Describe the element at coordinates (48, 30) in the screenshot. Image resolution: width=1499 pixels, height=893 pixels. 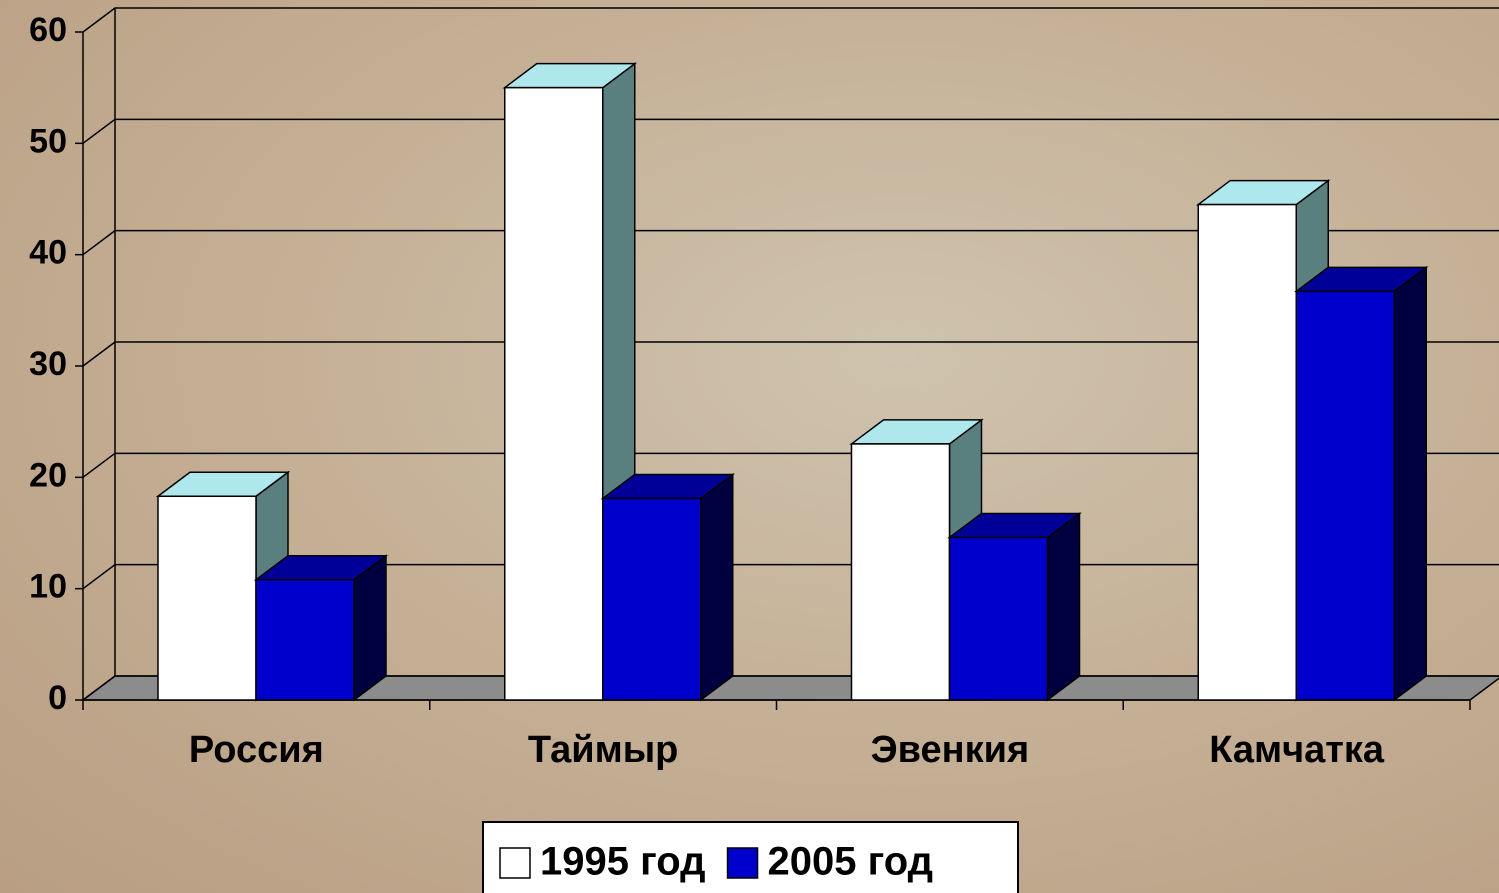
I see `y-tick-label: 60` at that location.